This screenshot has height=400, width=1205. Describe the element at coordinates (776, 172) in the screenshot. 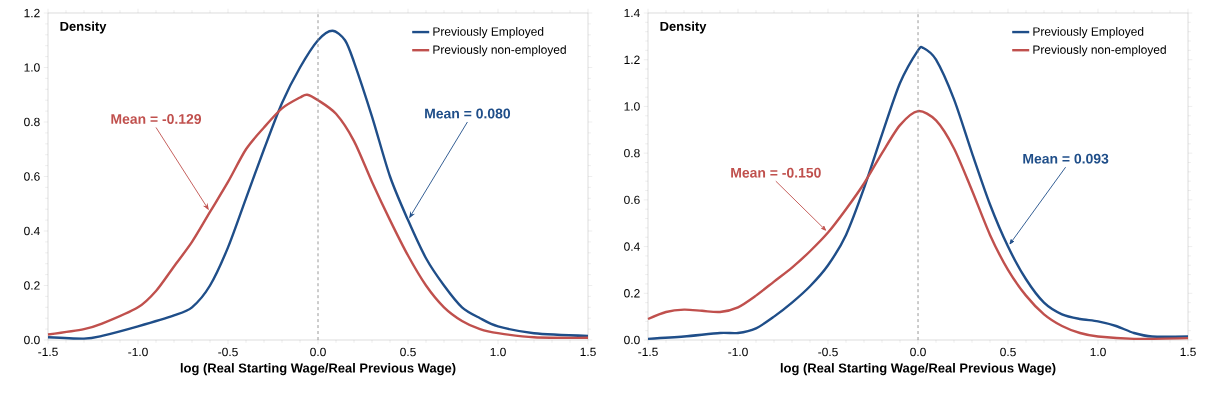

I see `annotation: Mean = -0.150` at that location.